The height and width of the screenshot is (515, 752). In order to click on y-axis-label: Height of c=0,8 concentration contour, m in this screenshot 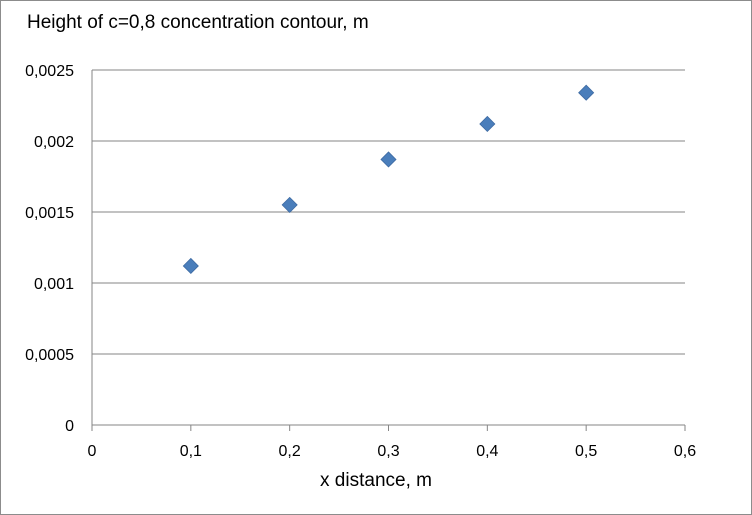, I will do `click(198, 22)`.